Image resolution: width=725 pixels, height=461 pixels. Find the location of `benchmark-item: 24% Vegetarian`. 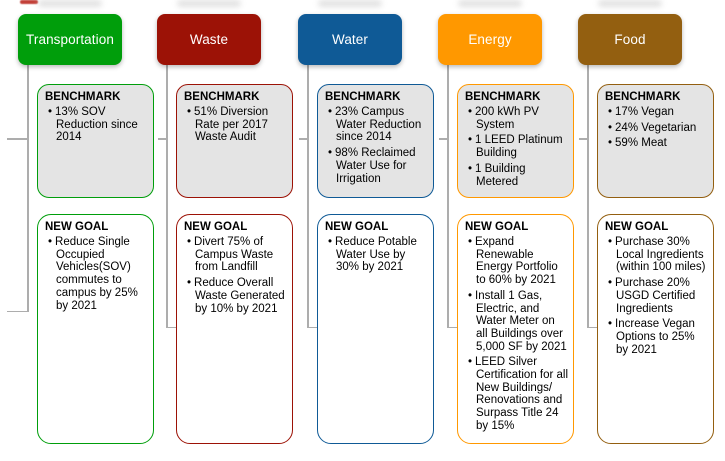

benchmark-item: 24% Vegetarian is located at coordinates (657, 128).